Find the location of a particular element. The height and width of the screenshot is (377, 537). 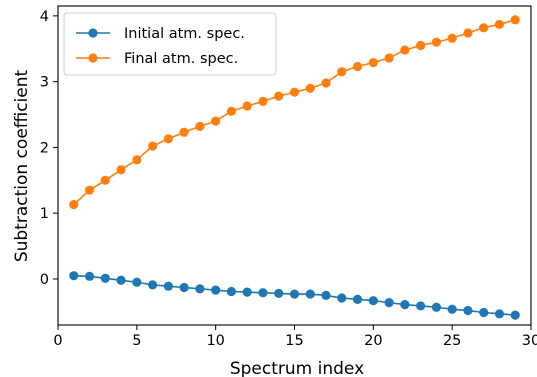

x-tick-label: 30 is located at coordinates (529, 341).